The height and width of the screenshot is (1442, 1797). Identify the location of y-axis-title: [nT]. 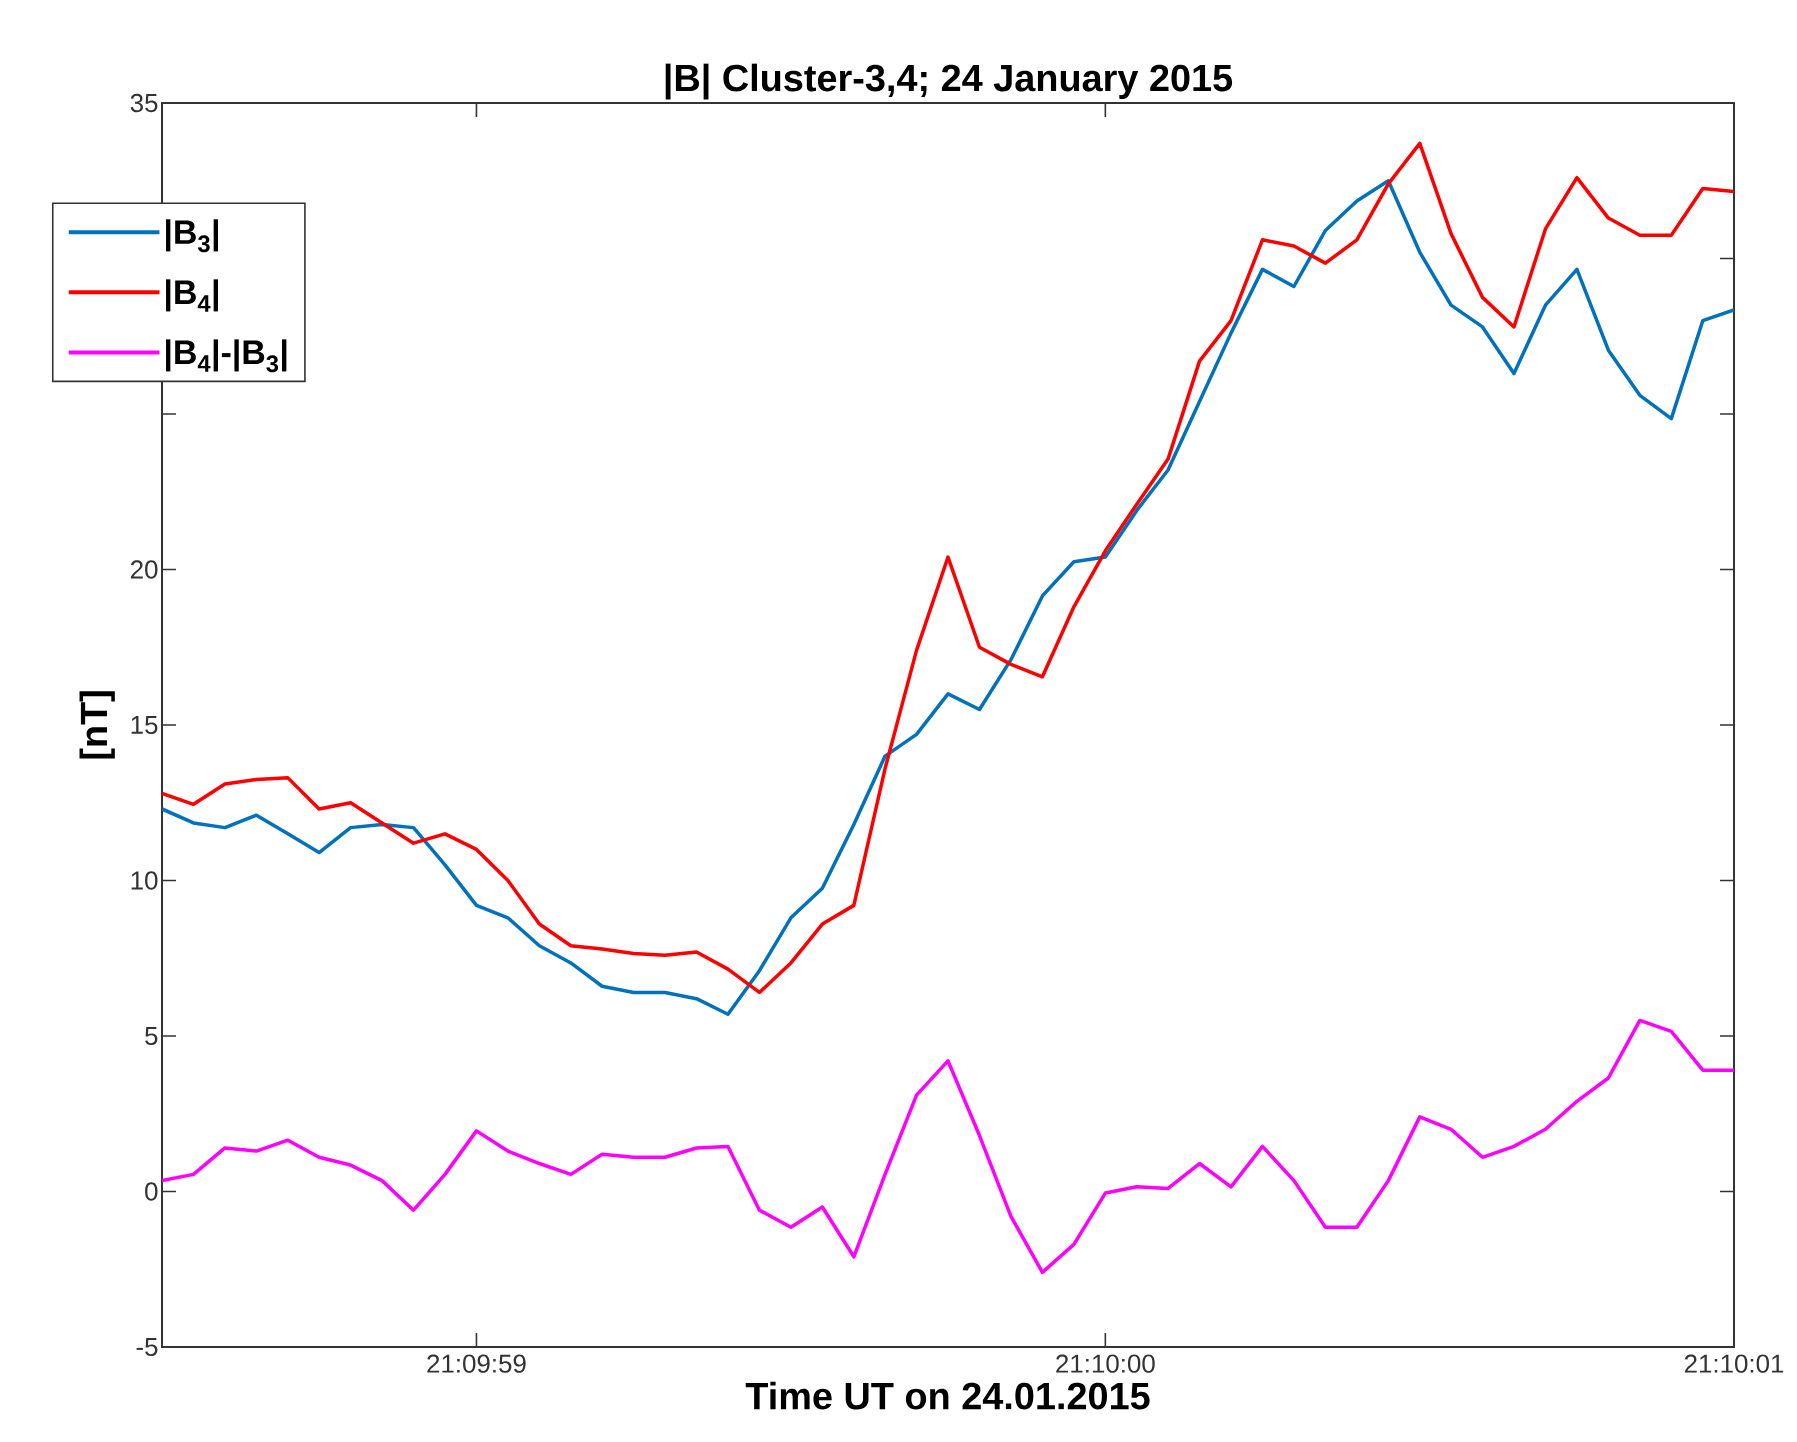
(97, 725).